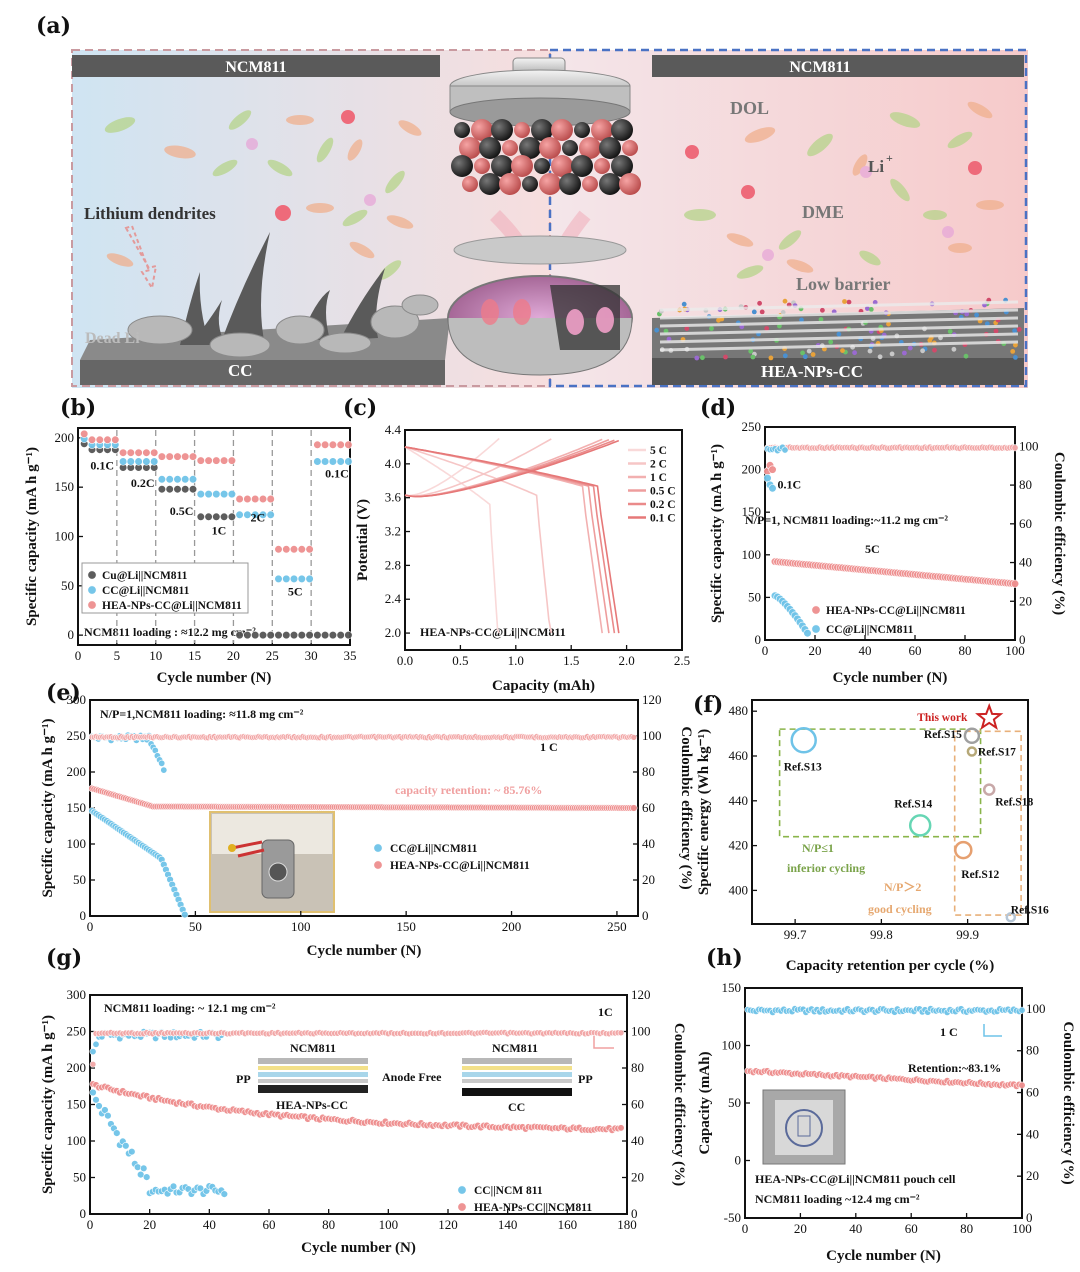 The height and width of the screenshot is (1272, 1080). Describe the element at coordinates (71, 634) in the screenshot. I see `b-y-tick-label: 0` at that location.